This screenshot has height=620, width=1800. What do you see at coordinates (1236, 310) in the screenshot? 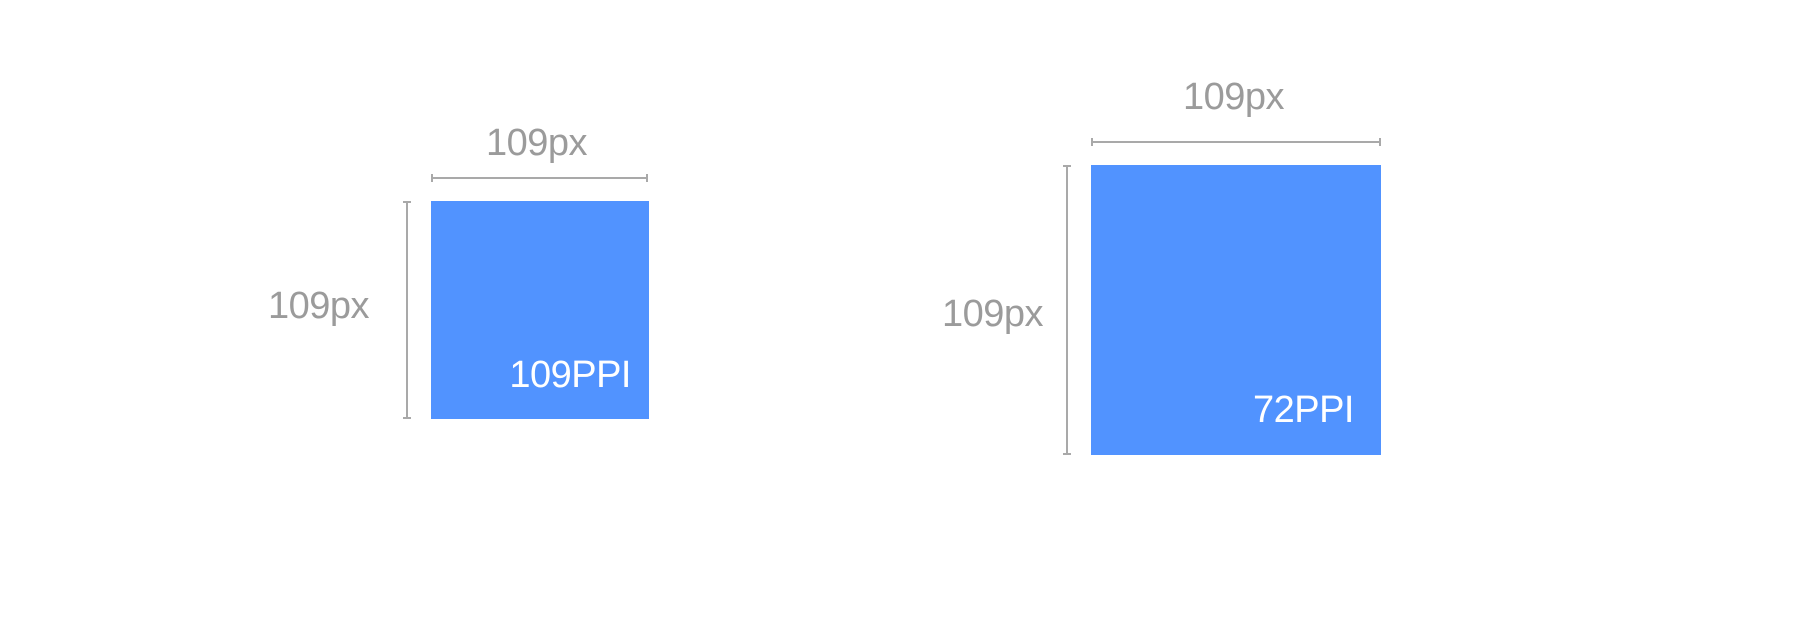
I see `blue-square-72ppi: 72PPI` at bounding box center [1236, 310].